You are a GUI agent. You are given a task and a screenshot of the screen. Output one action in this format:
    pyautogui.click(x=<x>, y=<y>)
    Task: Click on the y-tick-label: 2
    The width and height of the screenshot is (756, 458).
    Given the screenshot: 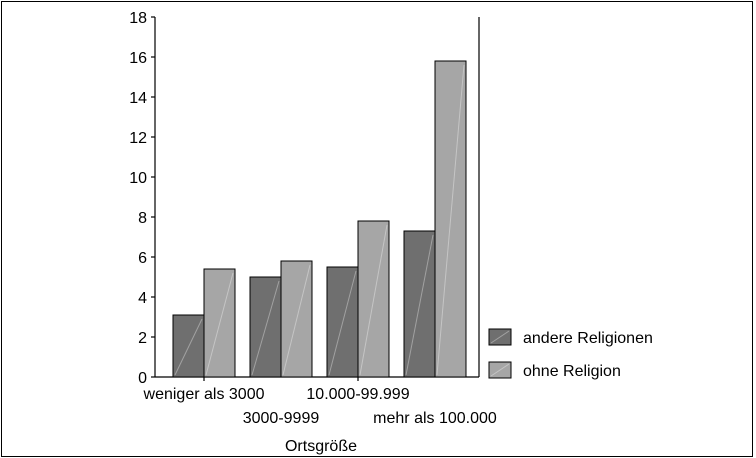 What is the action you would take?
    pyautogui.click(x=142, y=338)
    